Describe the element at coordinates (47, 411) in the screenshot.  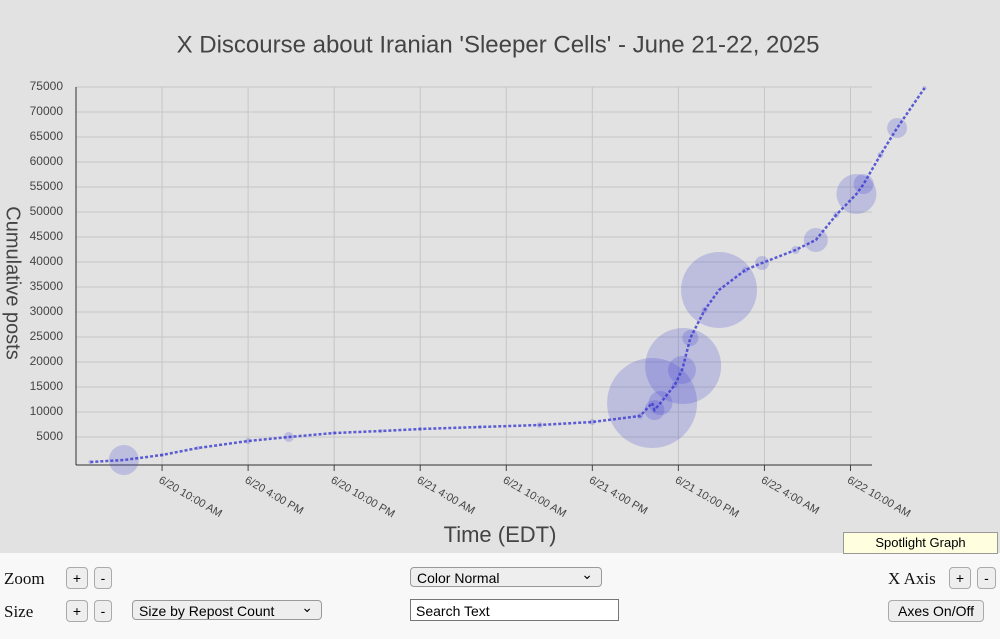
I see `y-tick-label: 10000` at that location.